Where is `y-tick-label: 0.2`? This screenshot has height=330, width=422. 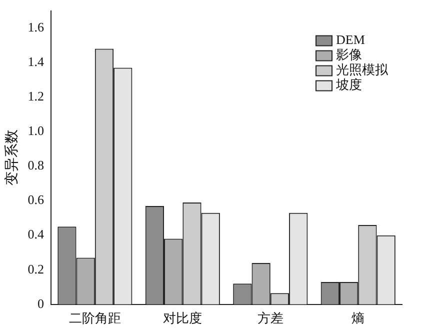
y-tick-label: 0.2 is located at coordinates (36, 268).